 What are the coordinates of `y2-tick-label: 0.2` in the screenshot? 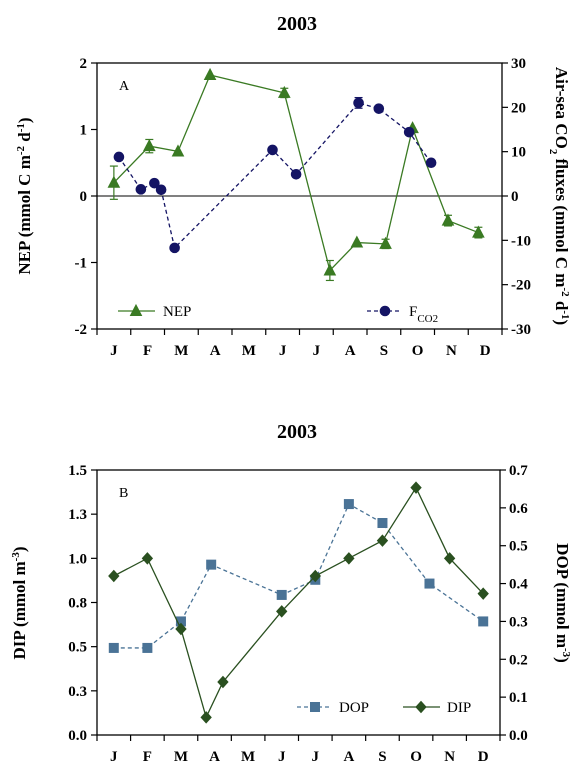 It's located at (518, 660).